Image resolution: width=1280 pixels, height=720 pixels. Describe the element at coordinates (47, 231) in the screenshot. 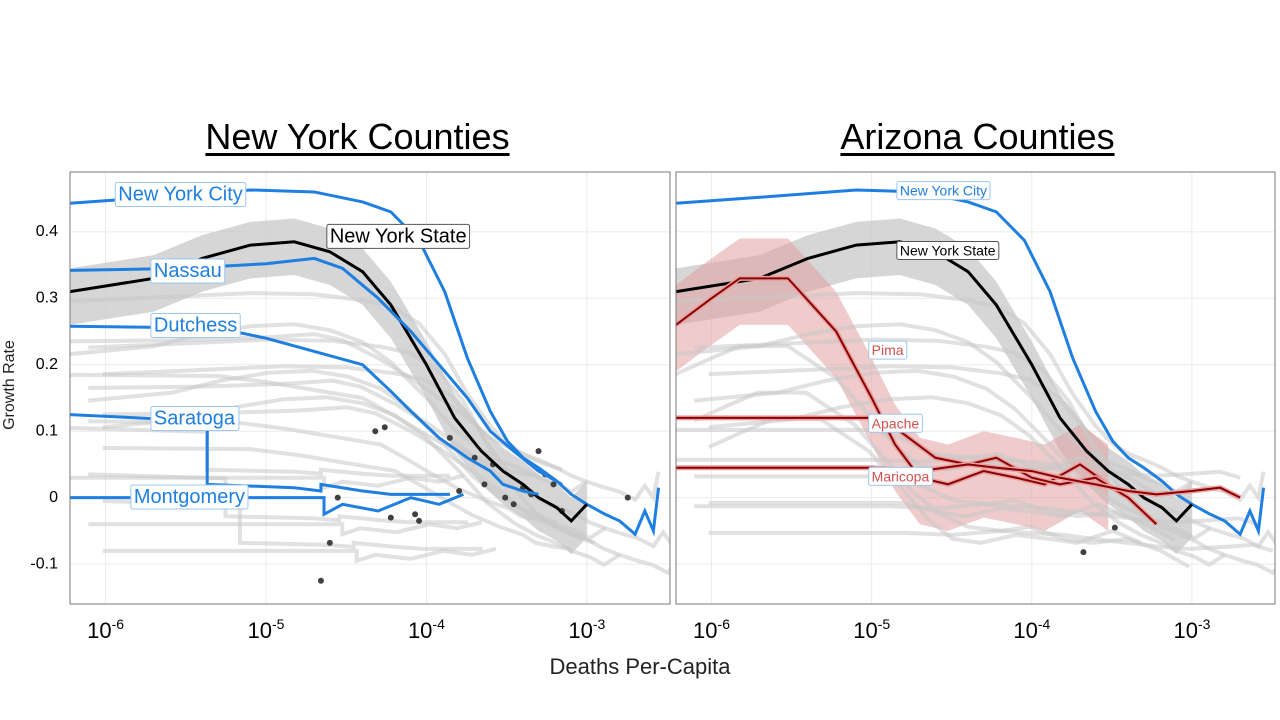

I see `y-tick-label: 0.4` at that location.